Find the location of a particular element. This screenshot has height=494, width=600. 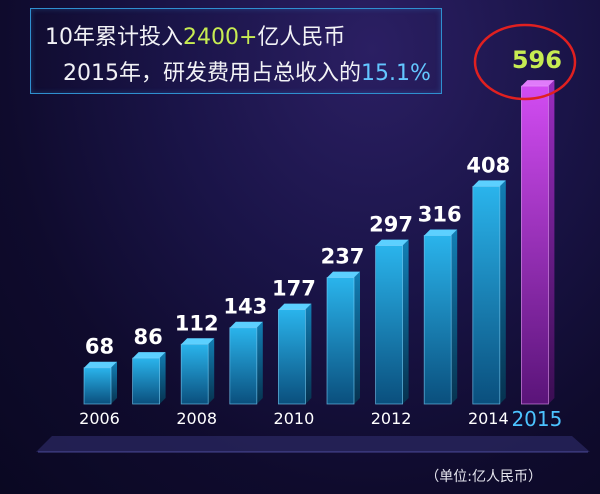

bar-outline-2006 is located at coordinates (97, 386).